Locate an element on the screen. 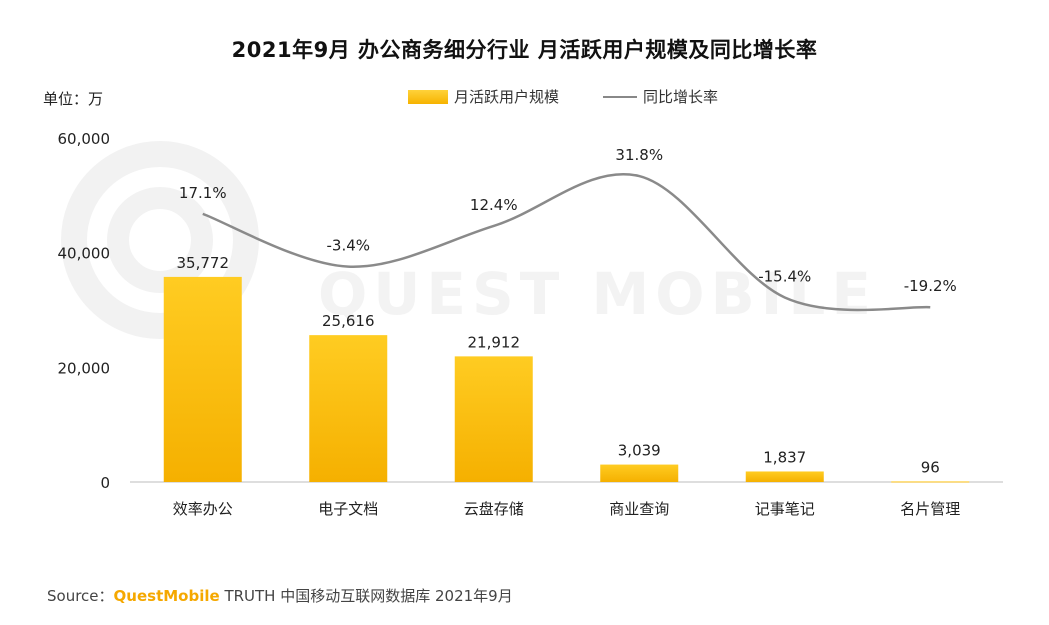 The width and height of the screenshot is (1049, 625). category-labels: 效率办公 电子文档 云盘存储 商业查询 记事笔记 名片管理 is located at coordinates (567, 509).